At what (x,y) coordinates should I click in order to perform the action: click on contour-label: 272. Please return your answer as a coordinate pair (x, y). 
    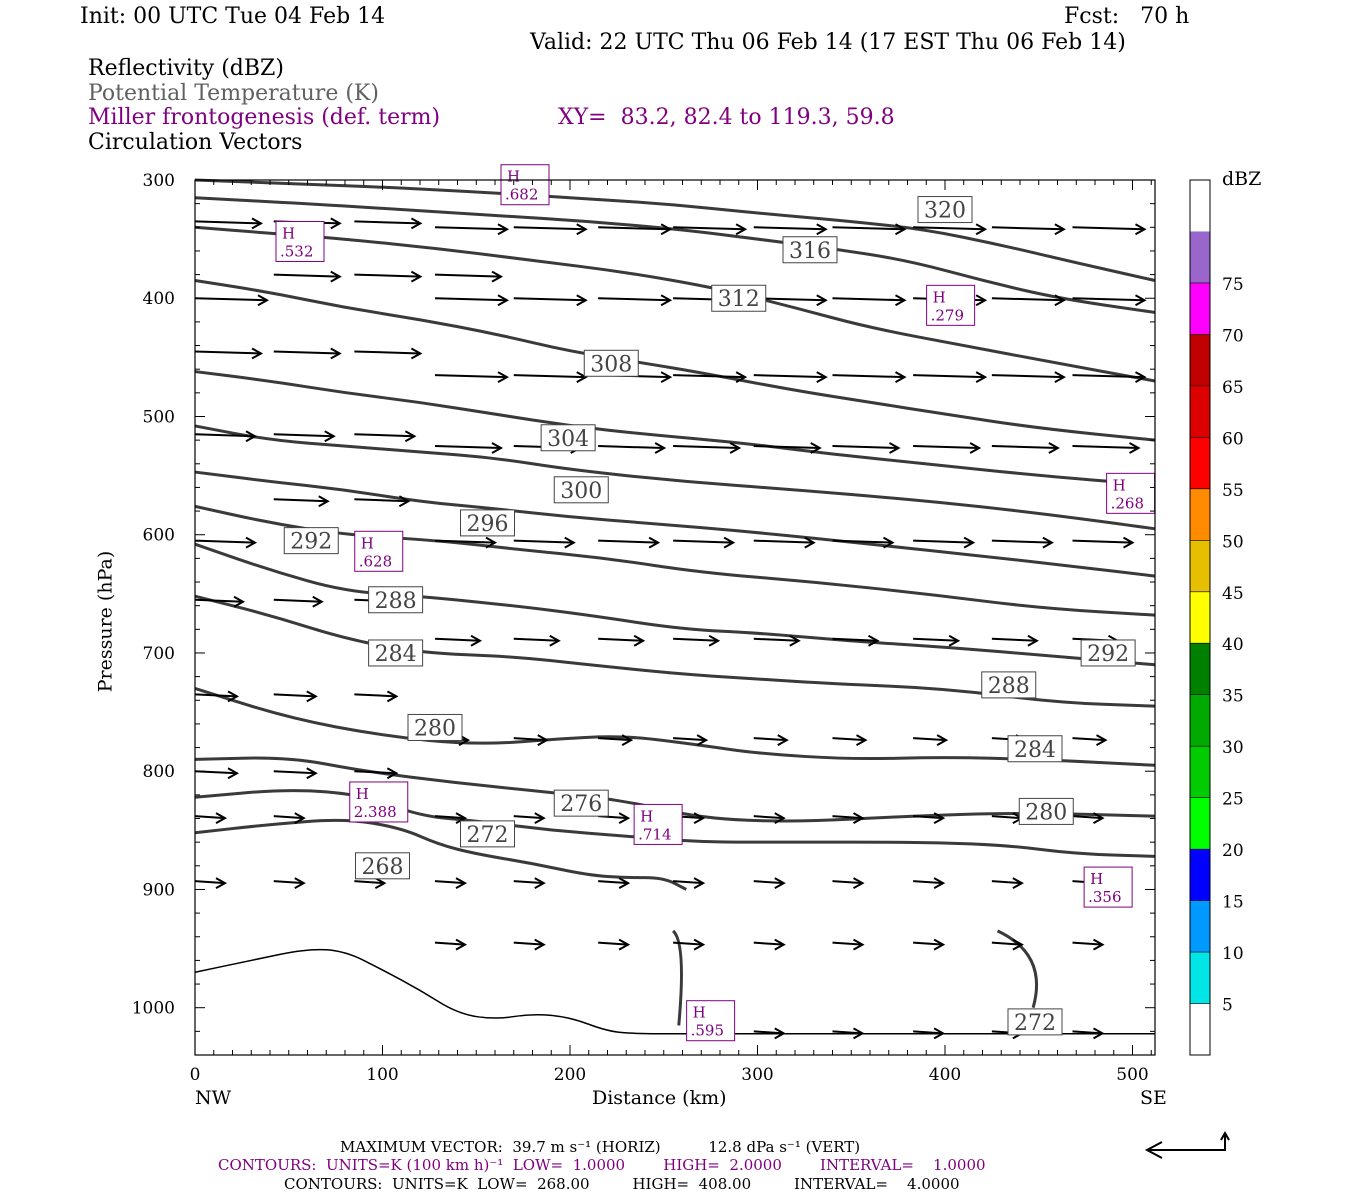
    Looking at the image, I should click on (487, 834).